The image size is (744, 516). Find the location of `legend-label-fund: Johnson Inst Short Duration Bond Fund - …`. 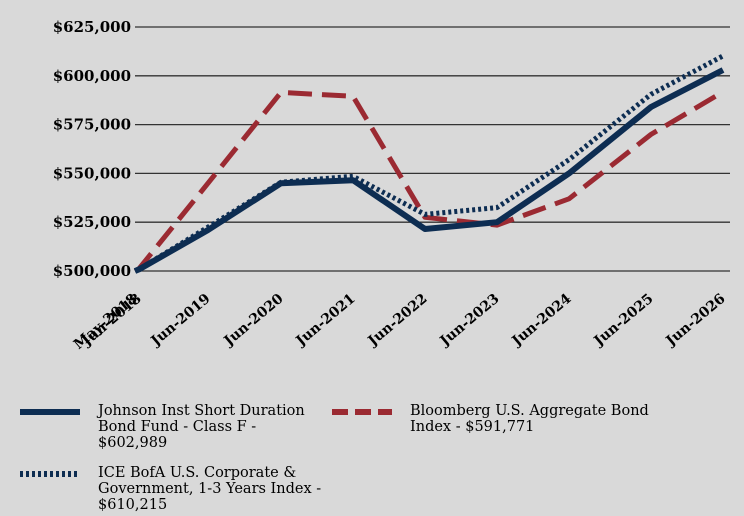

legend-label-fund: Johnson Inst Short Duration Bond Fund - … is located at coordinates (201, 427).